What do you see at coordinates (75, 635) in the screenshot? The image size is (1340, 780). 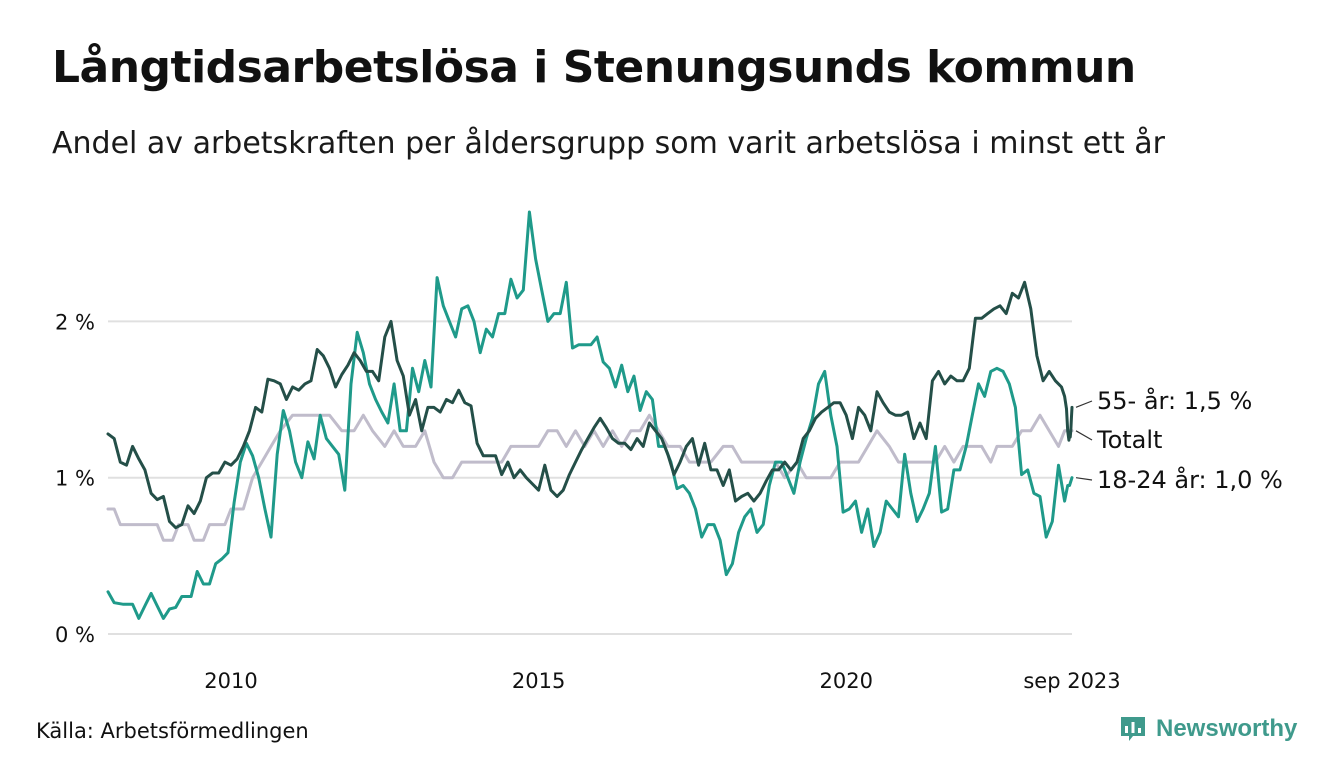 I see `y-tick-label: 0 %` at bounding box center [75, 635].